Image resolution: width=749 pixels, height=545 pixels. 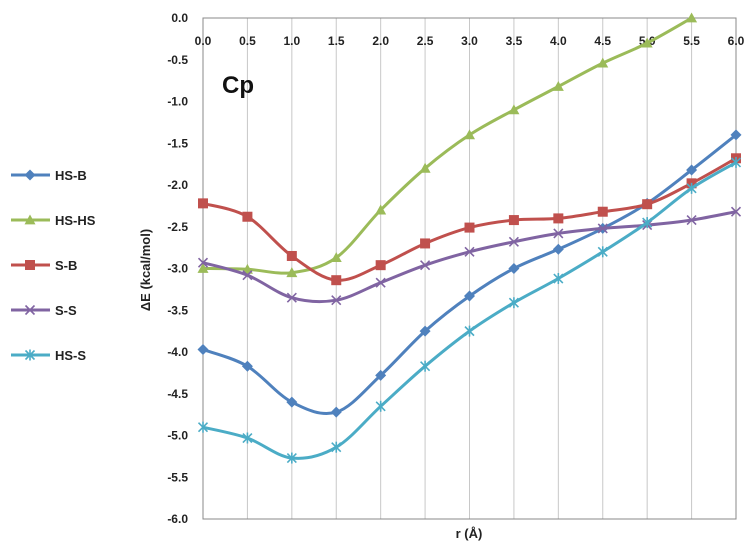 What do you see at coordinates (177, 310) in the screenshot?
I see `y-tick-label: -3.5` at bounding box center [177, 310].